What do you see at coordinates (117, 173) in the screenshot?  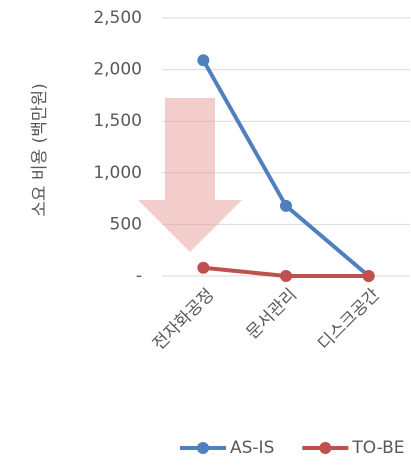 I see `y-tick-label: 1,000` at bounding box center [117, 173].